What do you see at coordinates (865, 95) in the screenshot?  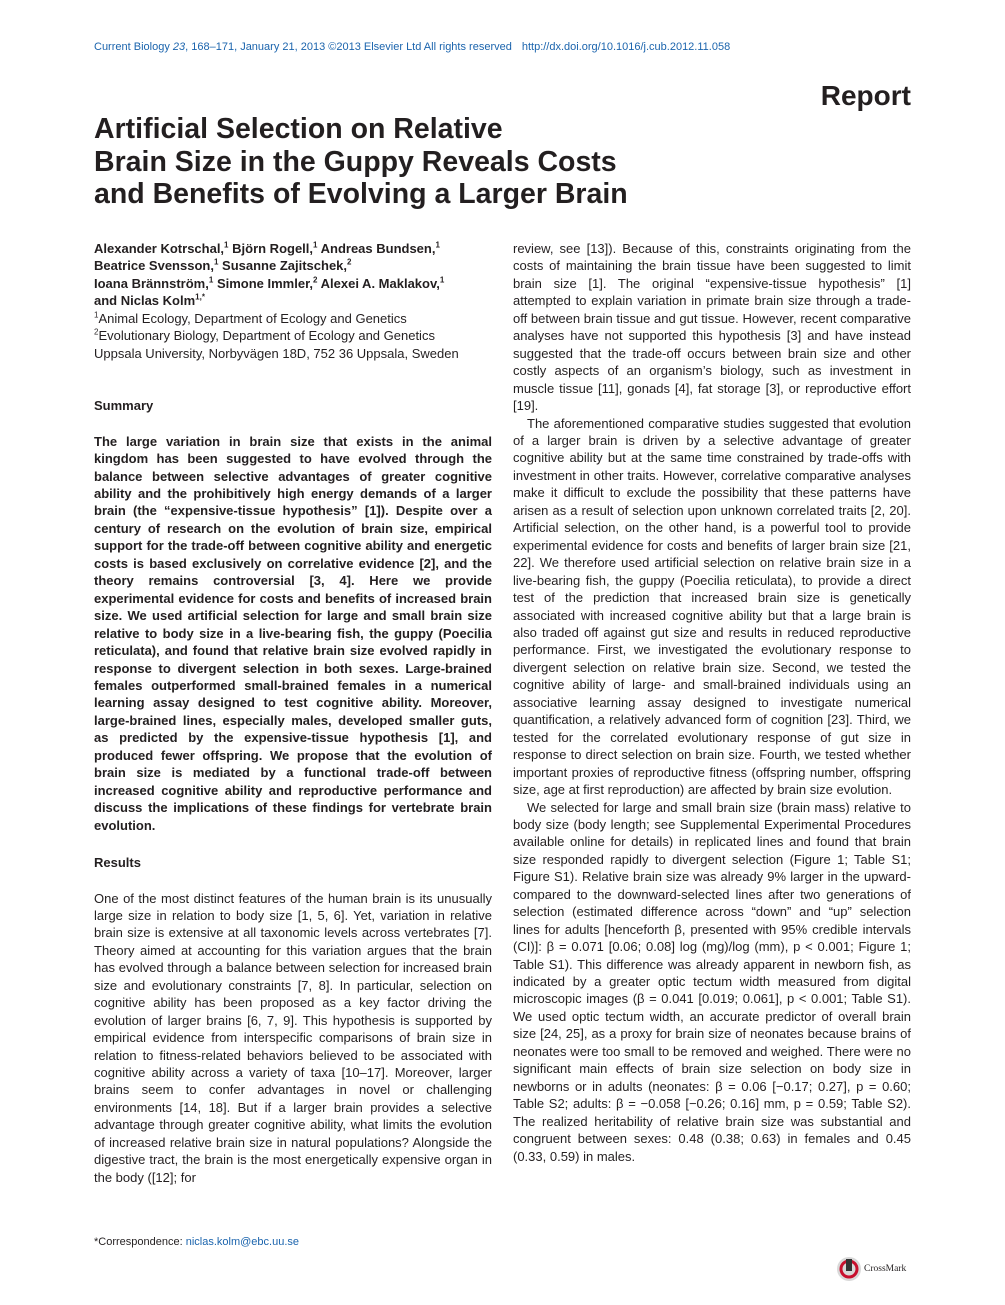 I see `article-type: Report` at bounding box center [865, 95].